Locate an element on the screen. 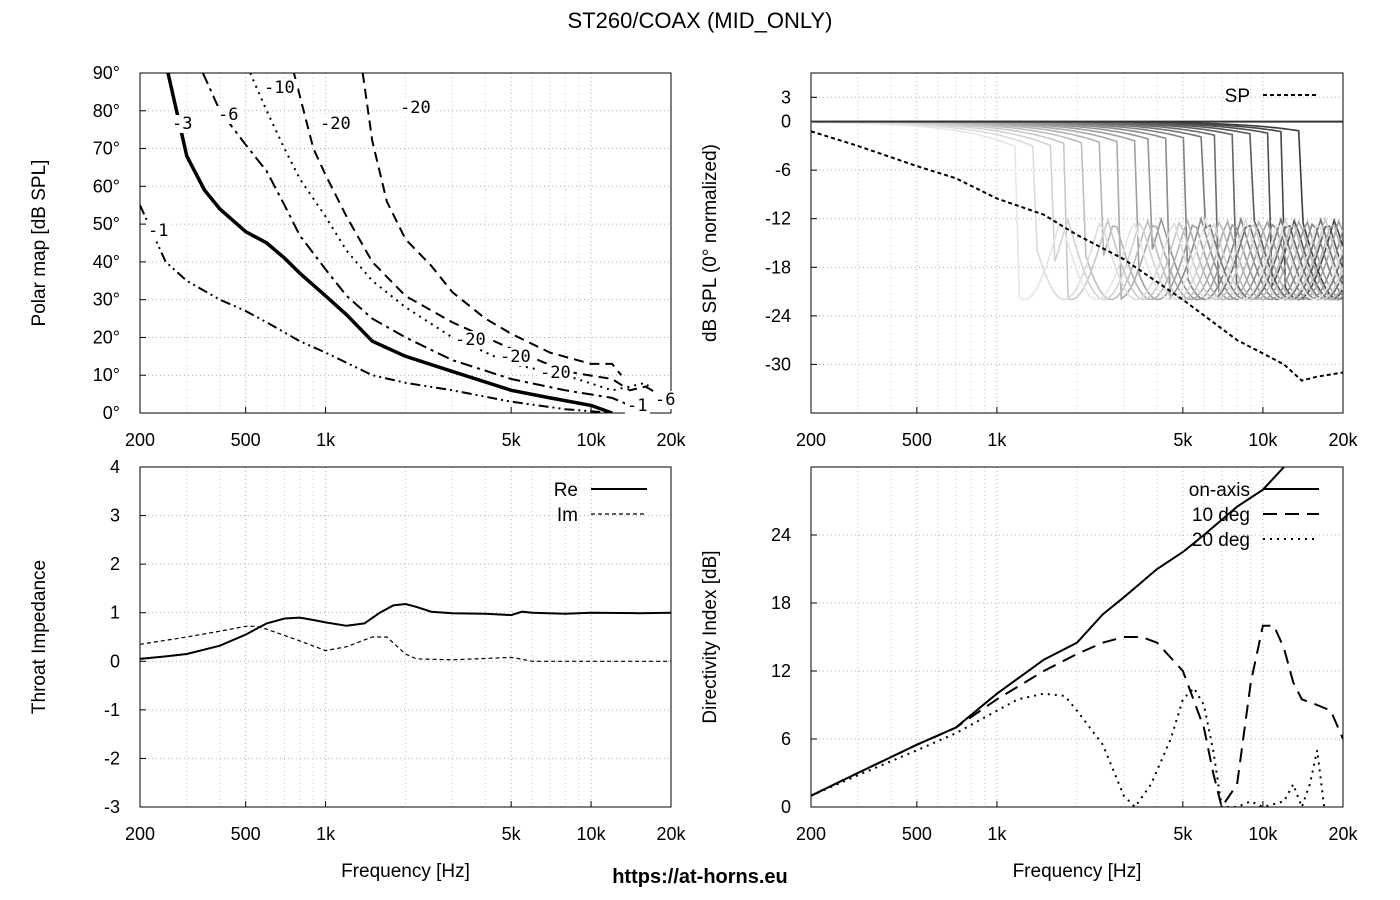  legend-label-re: Re is located at coordinates (566, 490).